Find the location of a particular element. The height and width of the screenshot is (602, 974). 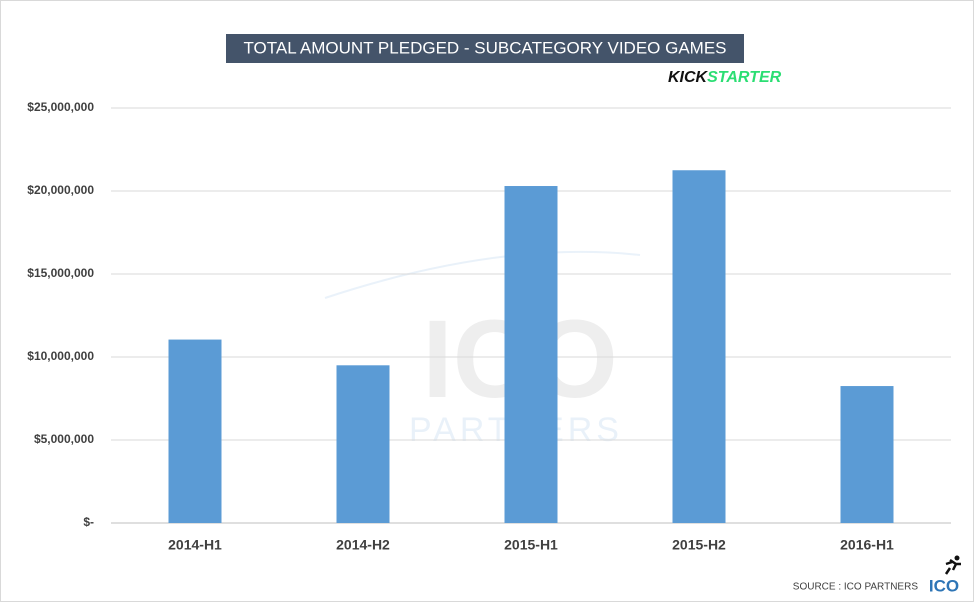

logo-part: KICK is located at coordinates (688, 77).